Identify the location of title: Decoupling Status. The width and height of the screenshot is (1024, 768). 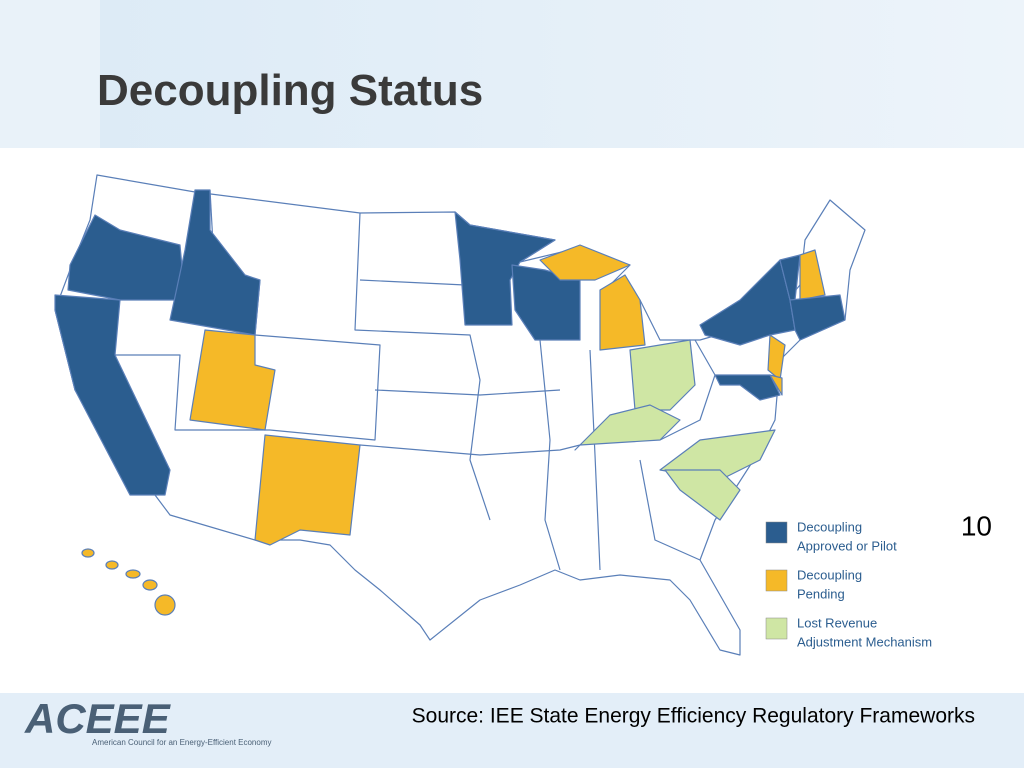
(290, 90).